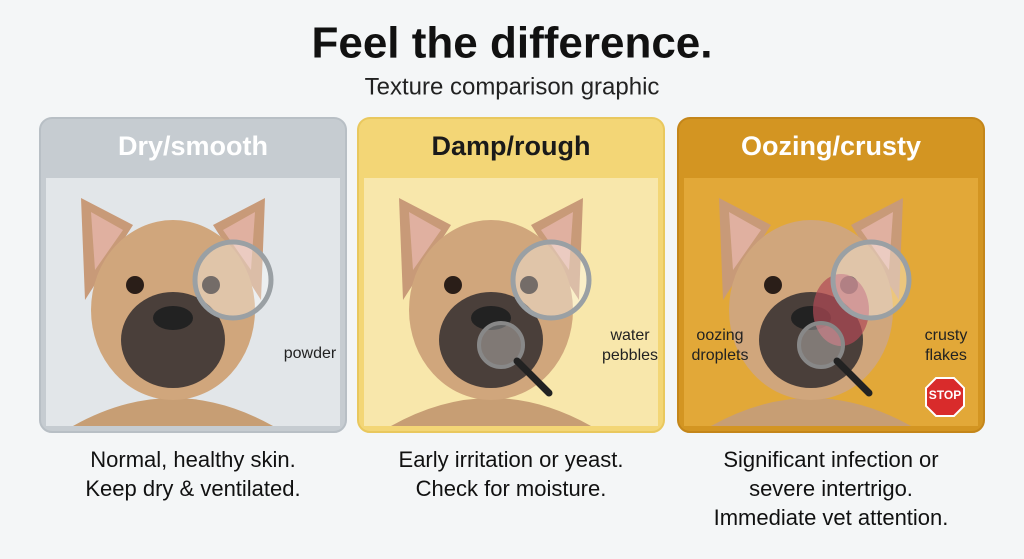 The image size is (1024, 559). What do you see at coordinates (511, 146) in the screenshot?
I see `card-title: Damp/rough` at bounding box center [511, 146].